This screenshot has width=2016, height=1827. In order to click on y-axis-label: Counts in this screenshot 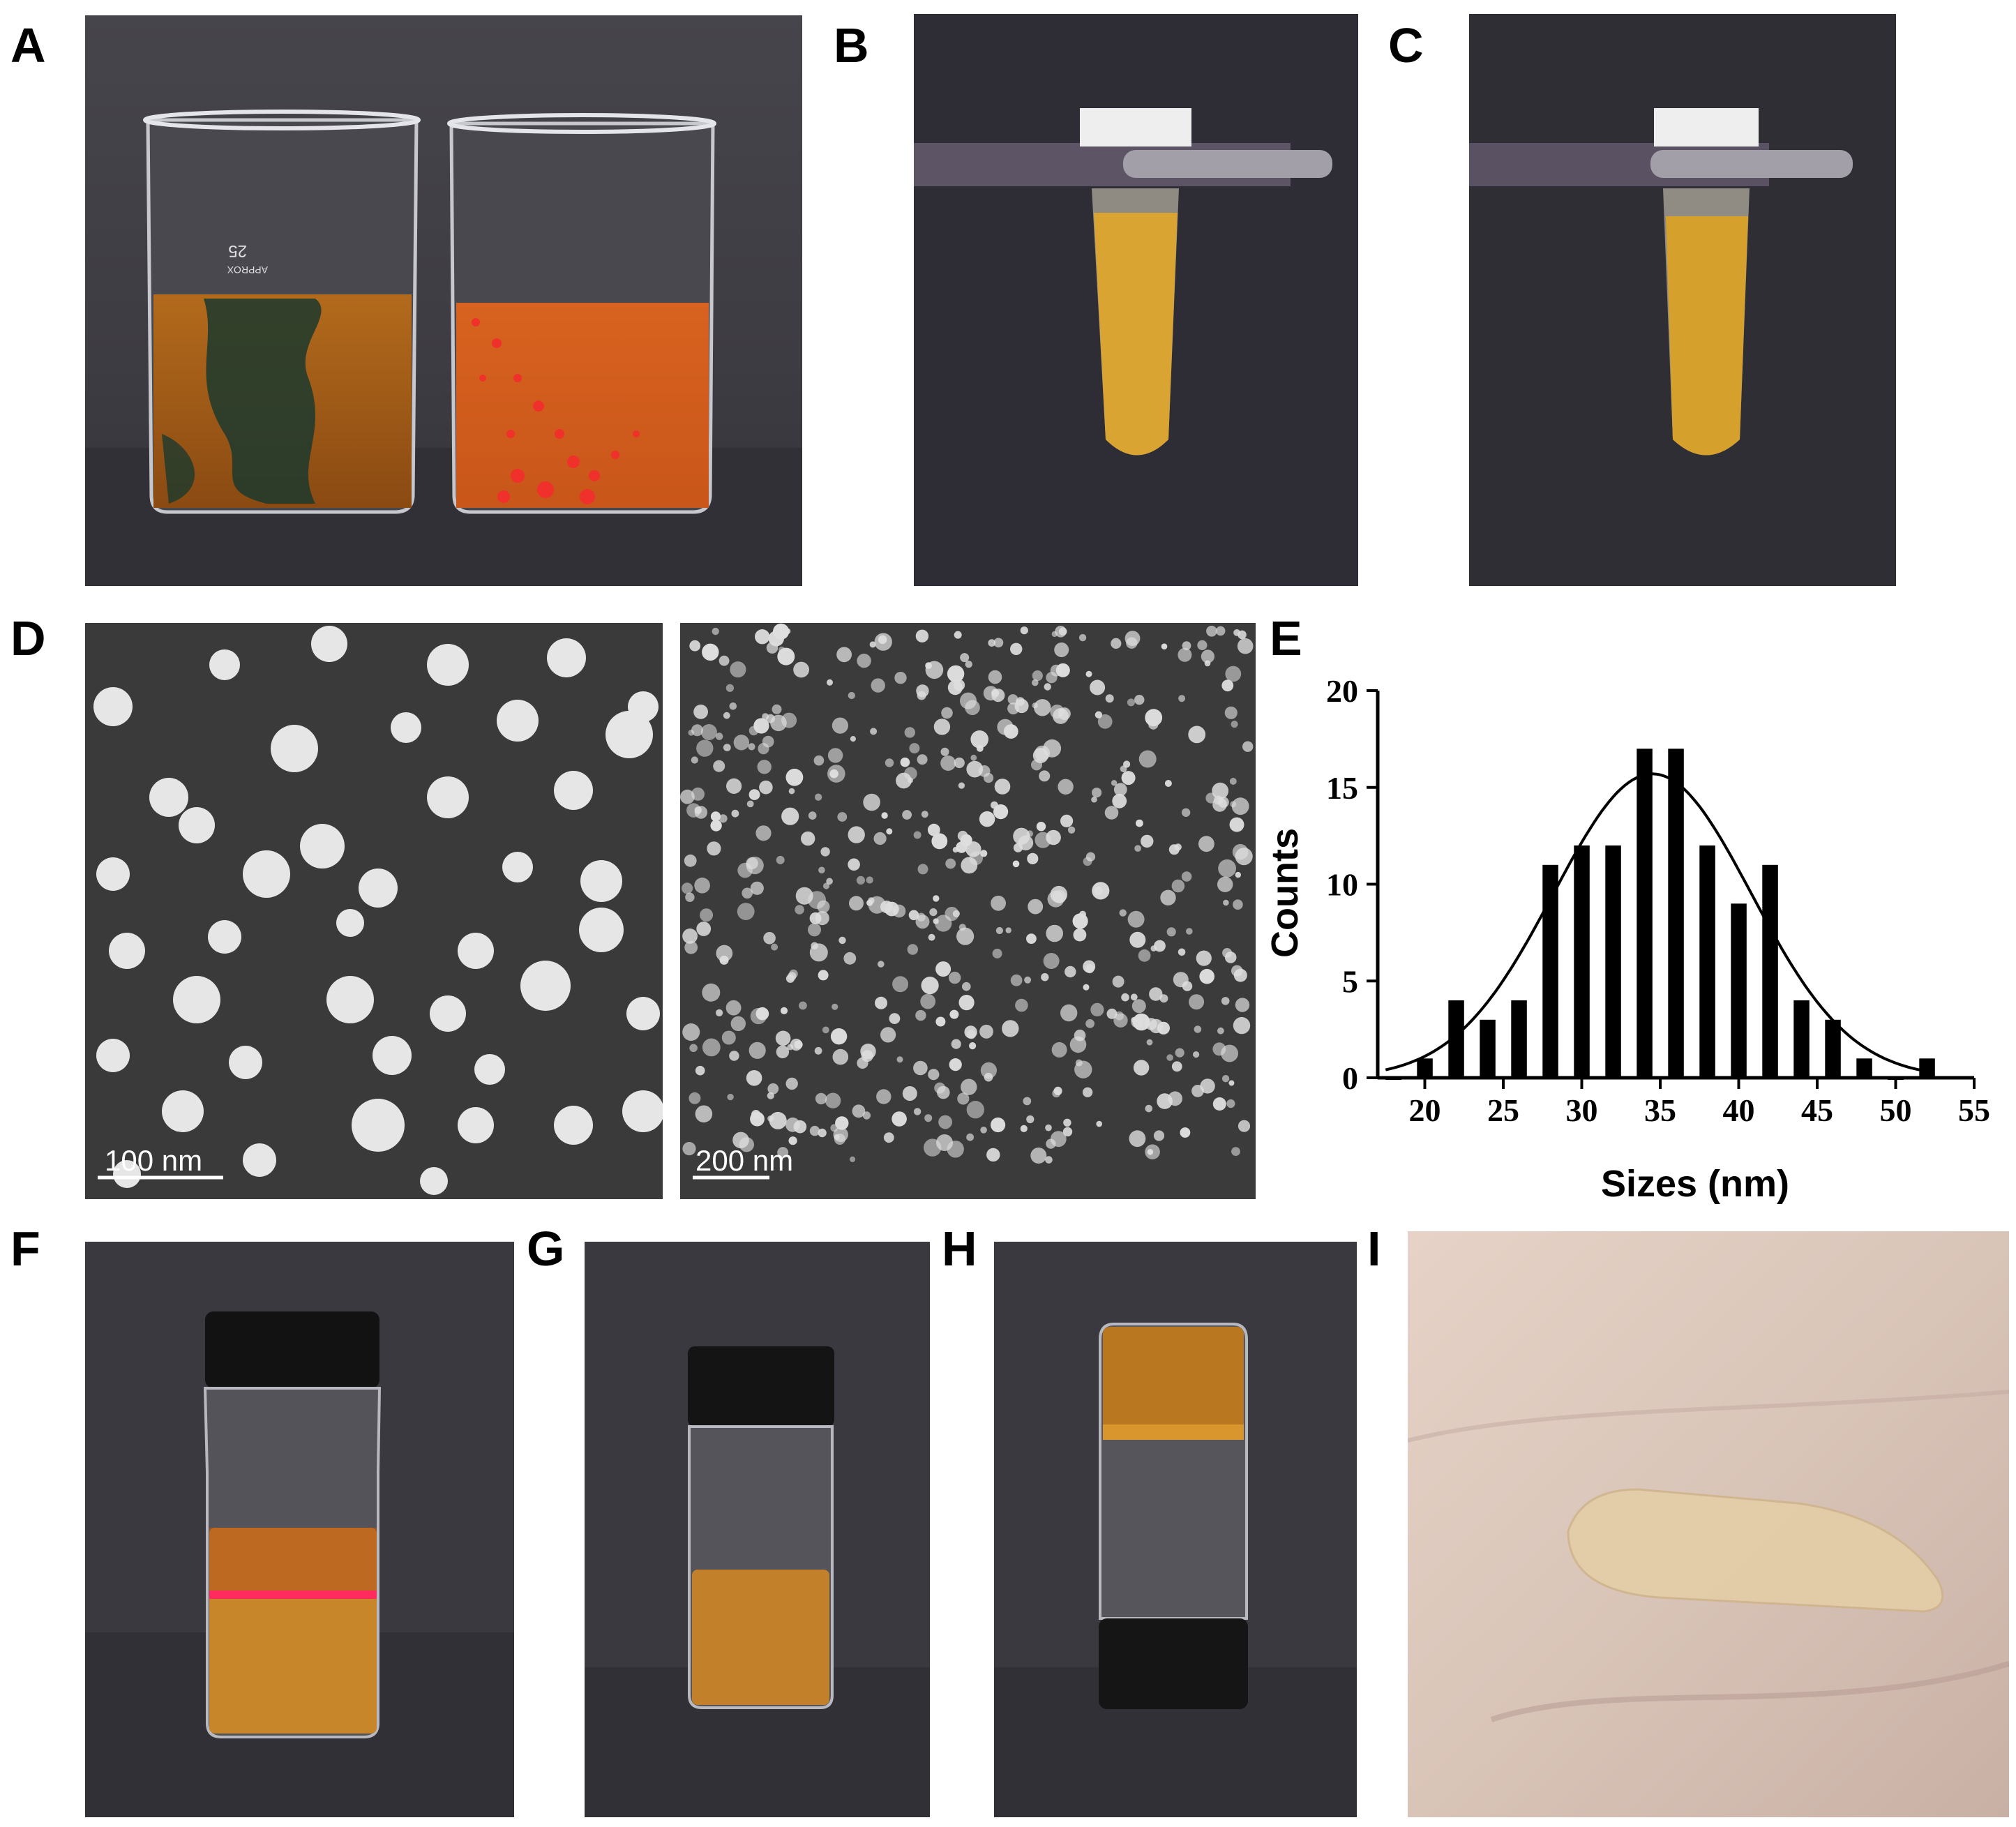, I will do `click(1285, 893)`.